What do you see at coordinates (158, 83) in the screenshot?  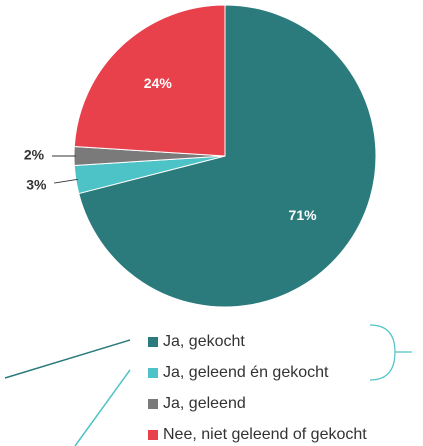 I see `data-label: 24%` at bounding box center [158, 83].